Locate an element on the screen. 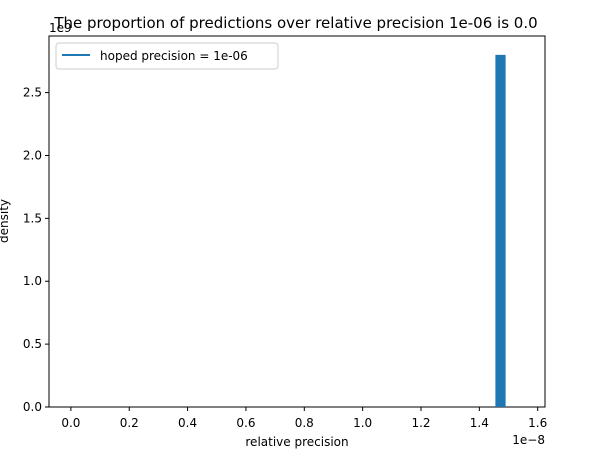 This screenshot has width=596, height=456. x-axis: 0.0 0.2 0.4 0.6 0.8 1.0 1.2 1.4 1.6 is located at coordinates (304, 418).